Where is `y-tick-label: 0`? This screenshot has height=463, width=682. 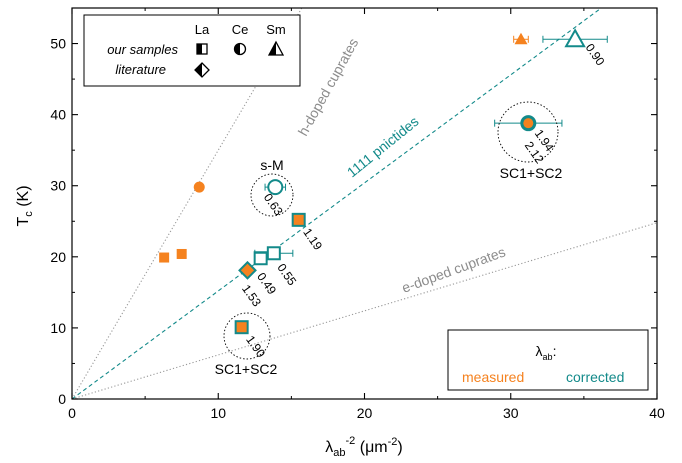 y-tick-label: 0 is located at coordinates (62, 399).